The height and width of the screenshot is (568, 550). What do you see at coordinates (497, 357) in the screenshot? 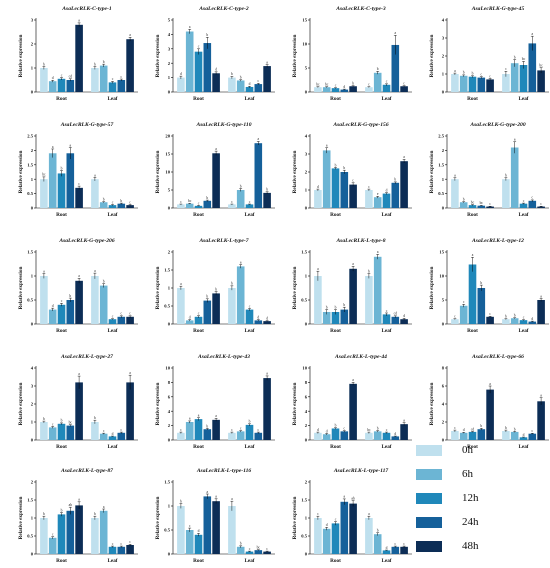
I see `panel-title: AsaLecRLK-L-type-66` at bounding box center [497, 357].